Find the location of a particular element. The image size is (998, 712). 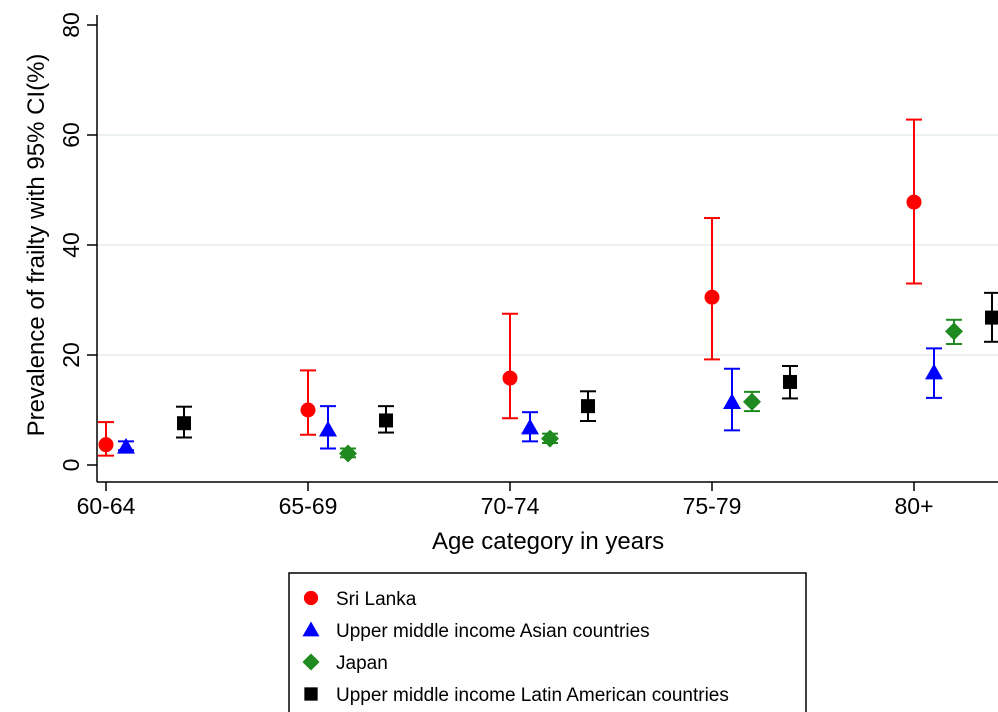

legend-item: Sri Lanka is located at coordinates (360, 599).